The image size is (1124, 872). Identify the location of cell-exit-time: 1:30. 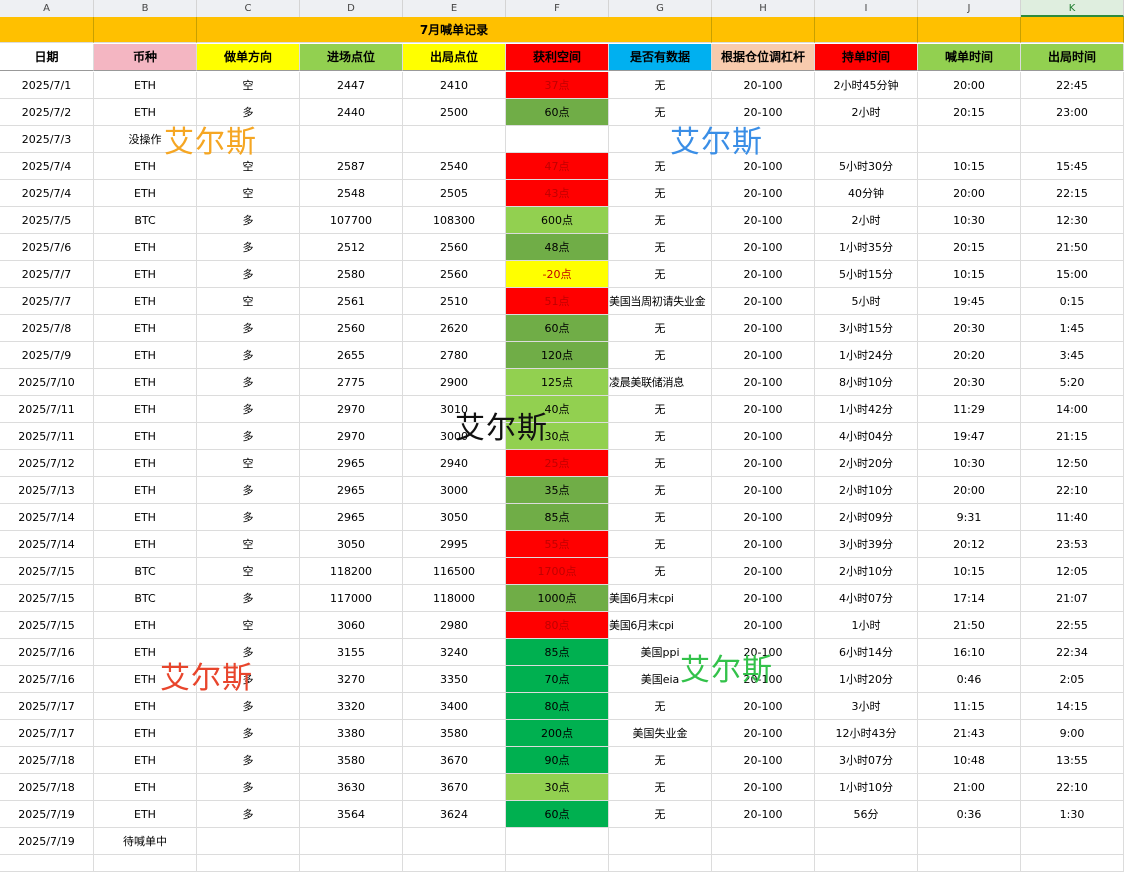
(1072, 814).